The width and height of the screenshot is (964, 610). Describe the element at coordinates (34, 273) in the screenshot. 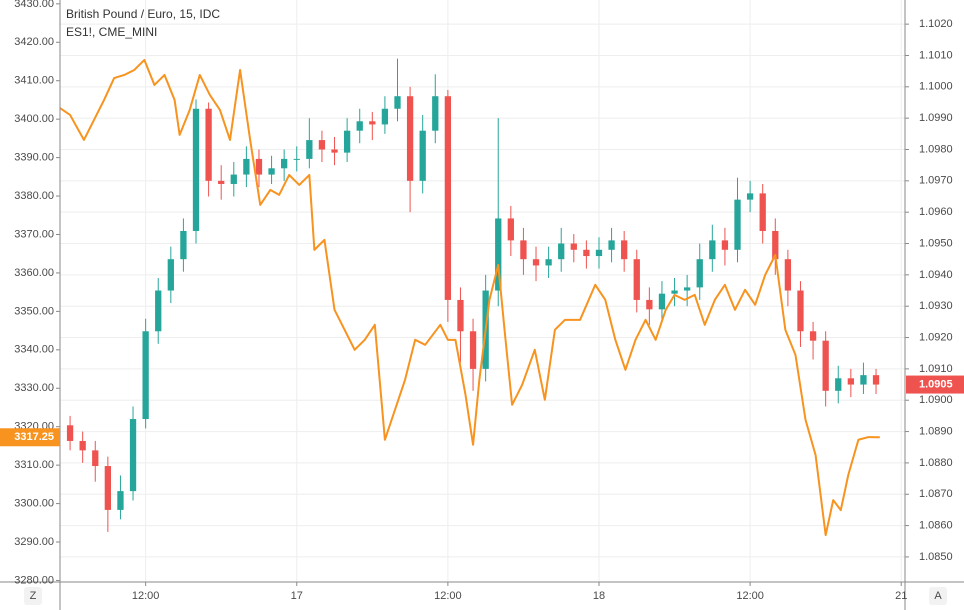

I see `y-tick-label: 3360.00` at that location.